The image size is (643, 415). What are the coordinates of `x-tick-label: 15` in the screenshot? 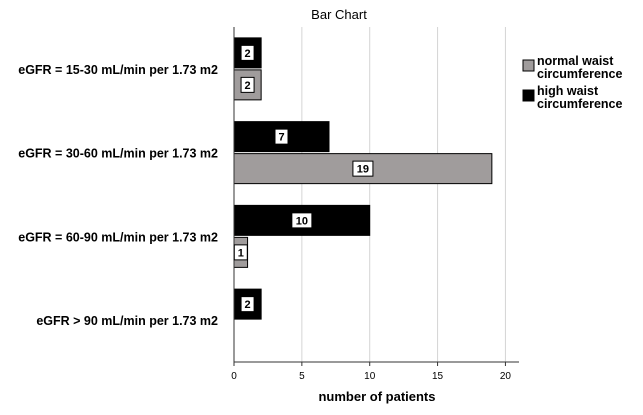 It's located at (438, 376).